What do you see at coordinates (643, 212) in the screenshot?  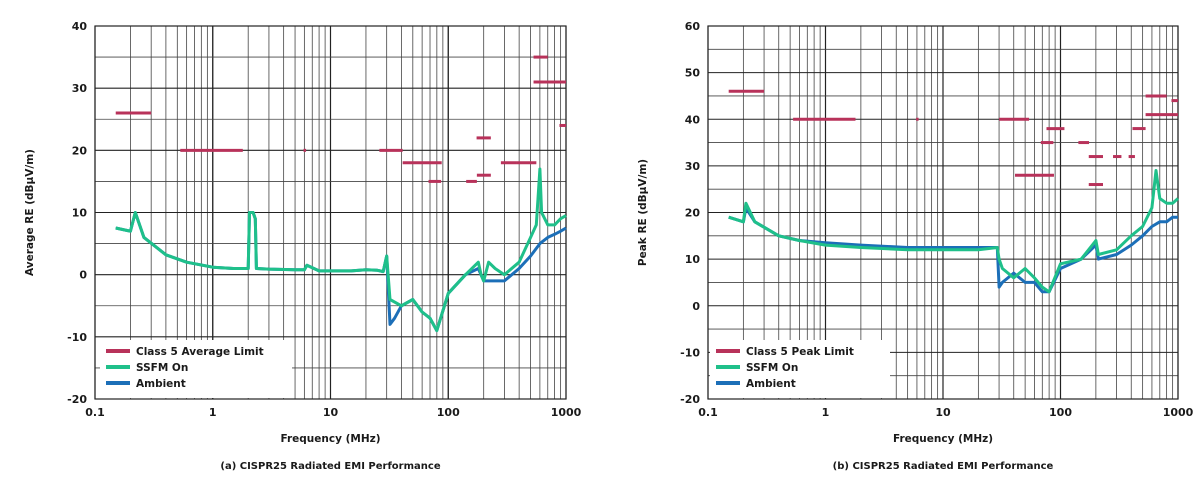 I see `y-axis-label: Peak RE (dBµV/m)` at bounding box center [643, 212].